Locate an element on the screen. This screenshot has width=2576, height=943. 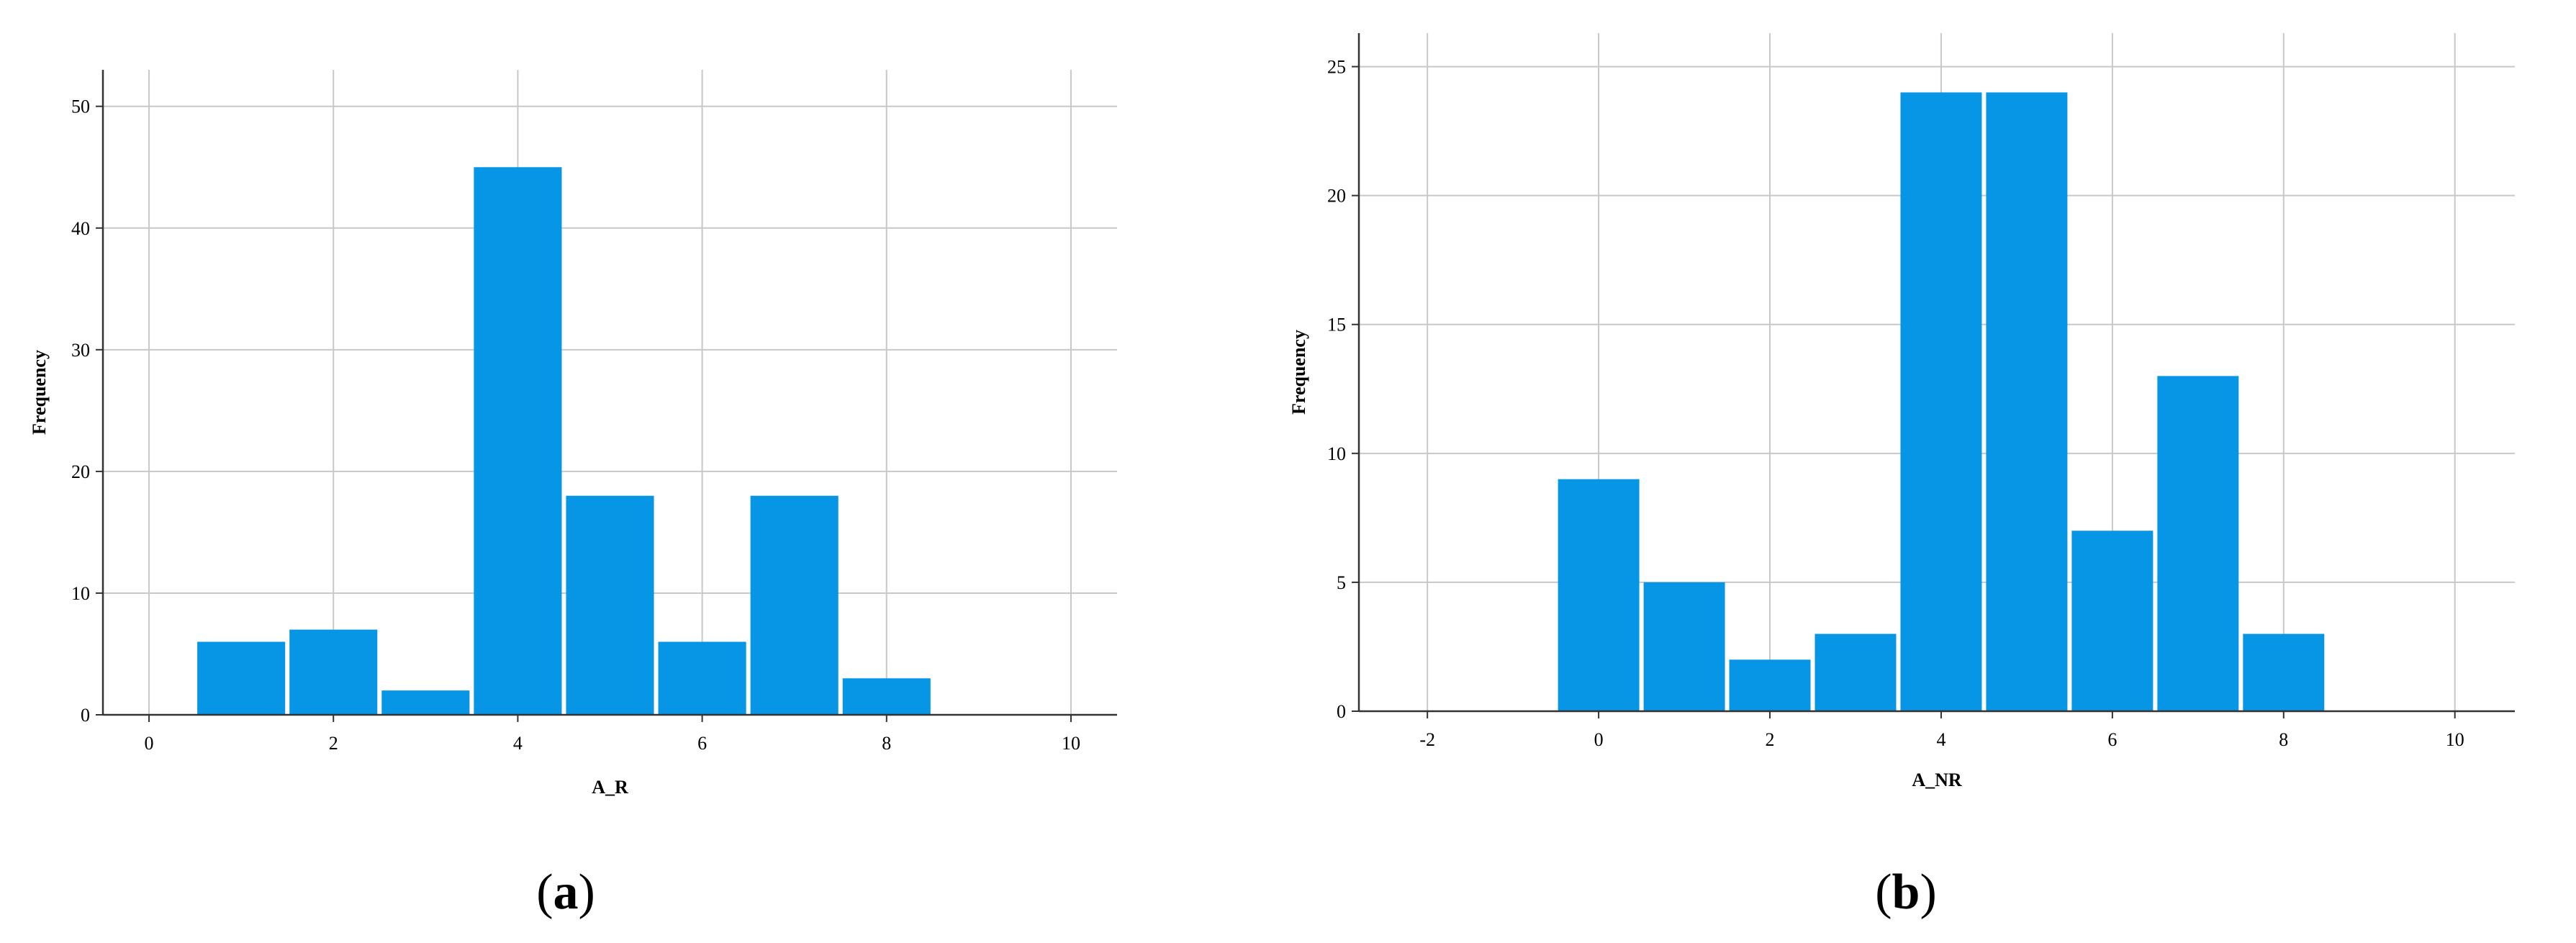
y-tick-label: 15 is located at coordinates (1336, 325).